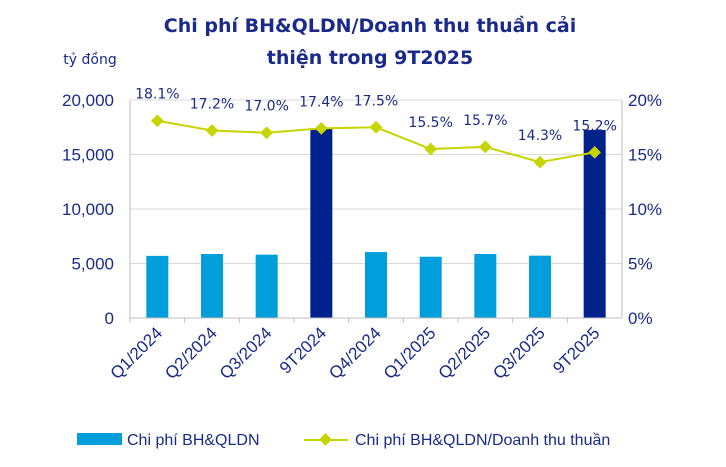  I want to click on left-tick-label: 5,000, so click(92, 264).